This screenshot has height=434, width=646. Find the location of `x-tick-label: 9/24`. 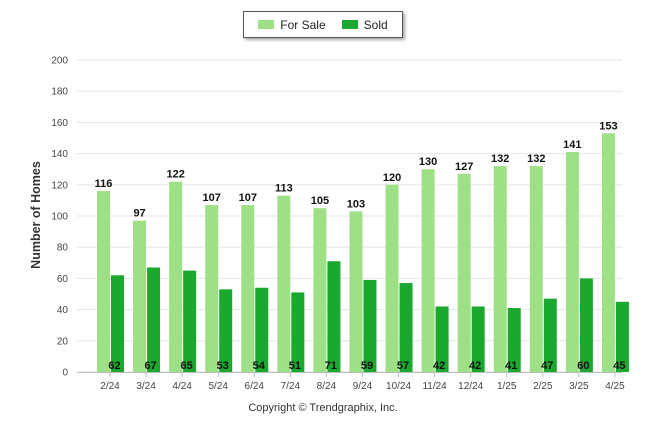

x-tick-label: 9/24 is located at coordinates (363, 386).